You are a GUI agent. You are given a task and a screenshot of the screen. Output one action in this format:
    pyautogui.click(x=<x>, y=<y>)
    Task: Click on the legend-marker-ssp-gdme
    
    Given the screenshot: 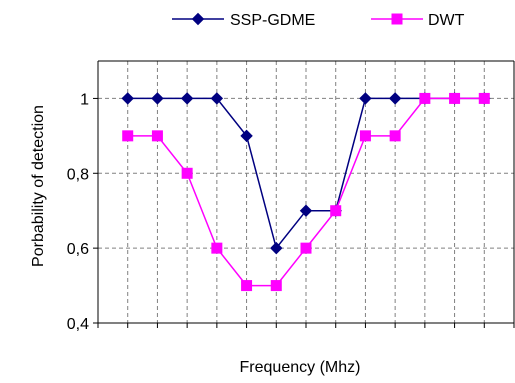 What is the action you would take?
    pyautogui.click(x=198, y=19)
    